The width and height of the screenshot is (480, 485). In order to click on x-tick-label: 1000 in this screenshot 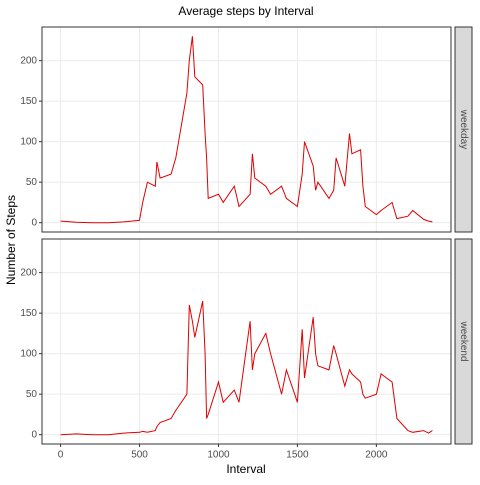, I will do `click(218, 455)`.